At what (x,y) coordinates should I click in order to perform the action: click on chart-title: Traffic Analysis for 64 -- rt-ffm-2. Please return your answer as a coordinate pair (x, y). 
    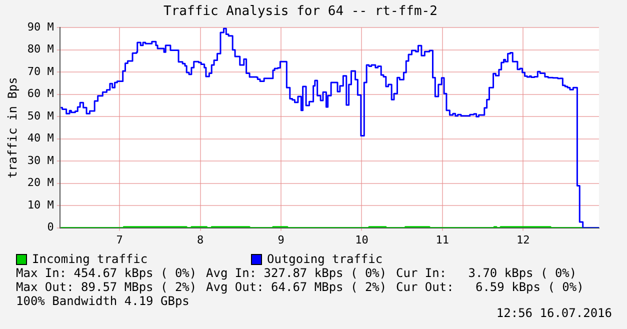
    Looking at the image, I should click on (301, 12).